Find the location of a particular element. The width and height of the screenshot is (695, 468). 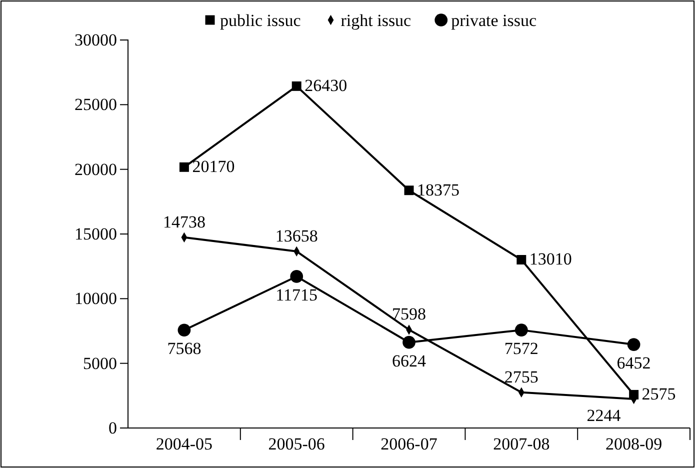

data-label: 7568 is located at coordinates (184, 348).